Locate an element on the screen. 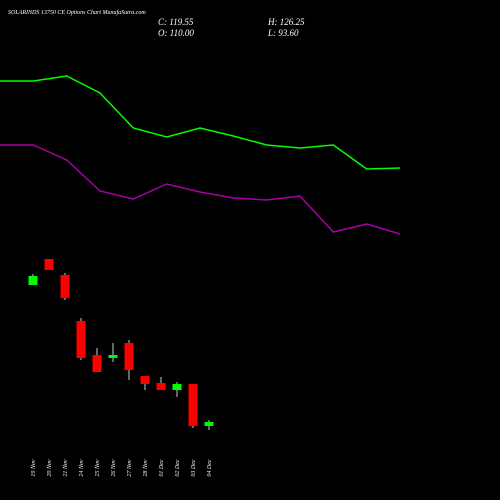 Image resolution: width=500 pixels, height=500 pixels. x-tick-label: 02 Dec is located at coordinates (178, 467).